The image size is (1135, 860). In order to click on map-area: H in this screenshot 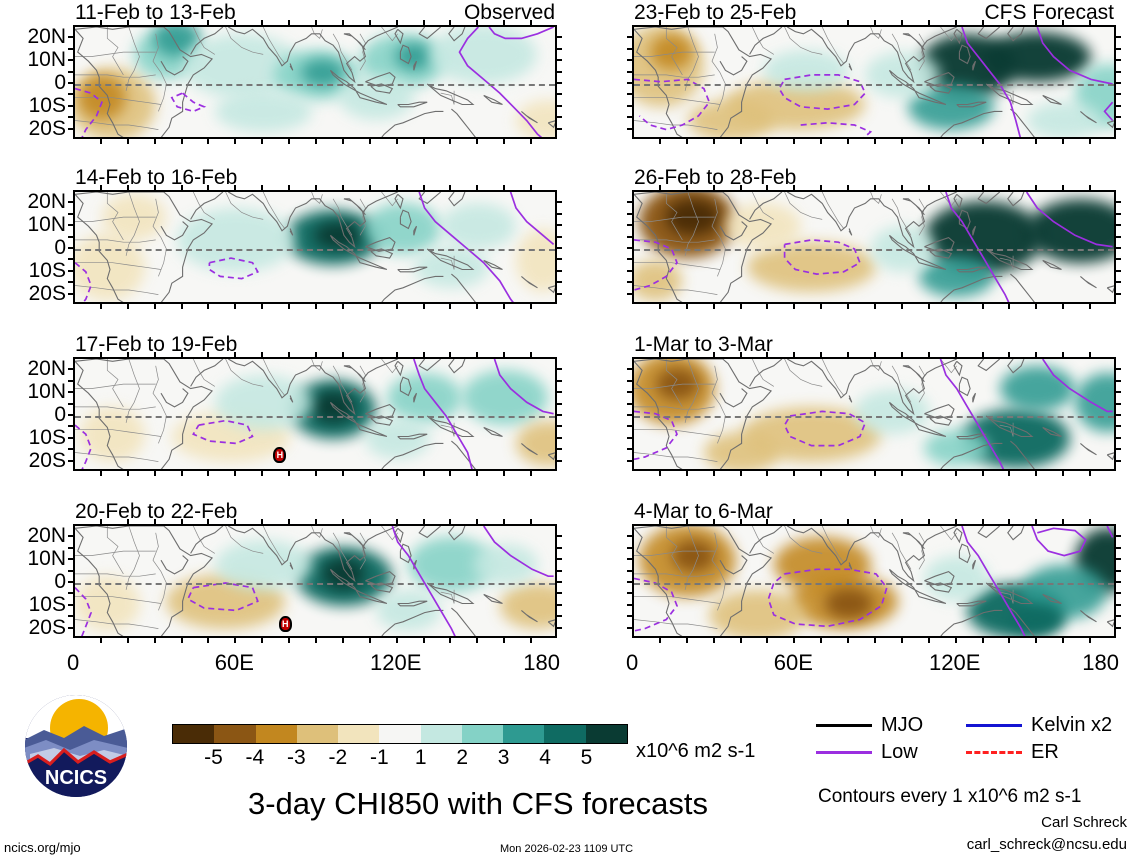, I will do `click(315, 414)`.